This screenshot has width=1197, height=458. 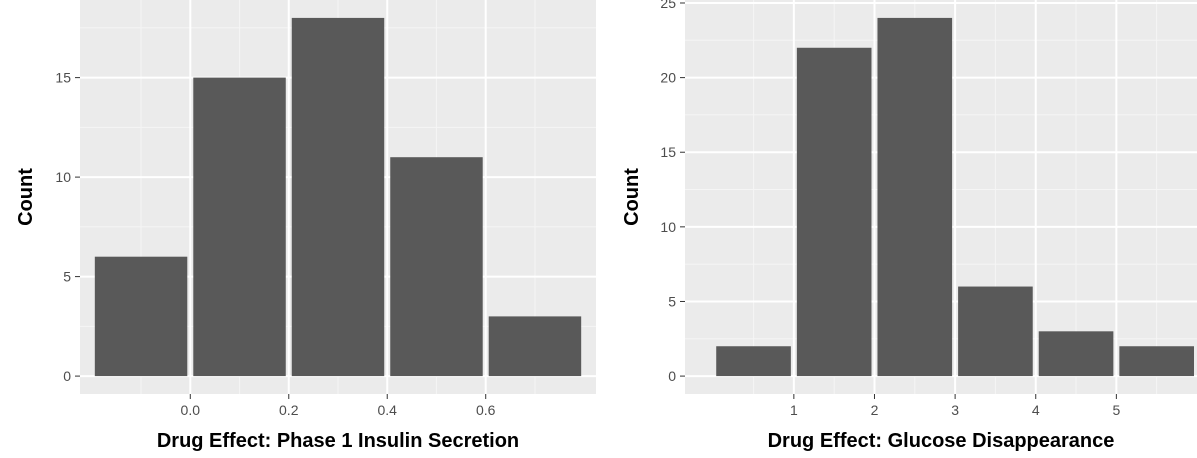 I want to click on x-tick-label: 1, so click(x=794, y=410).